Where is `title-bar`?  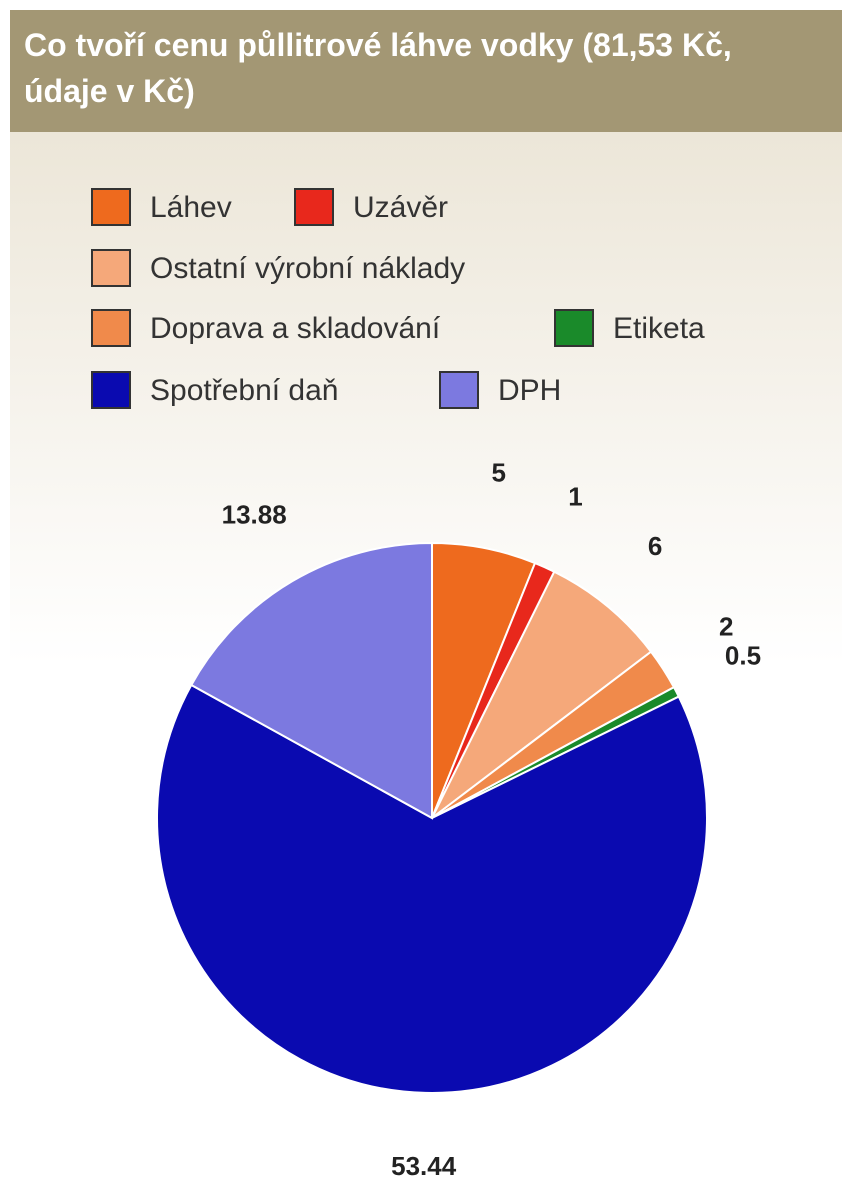 title-bar is located at coordinates (426, 71).